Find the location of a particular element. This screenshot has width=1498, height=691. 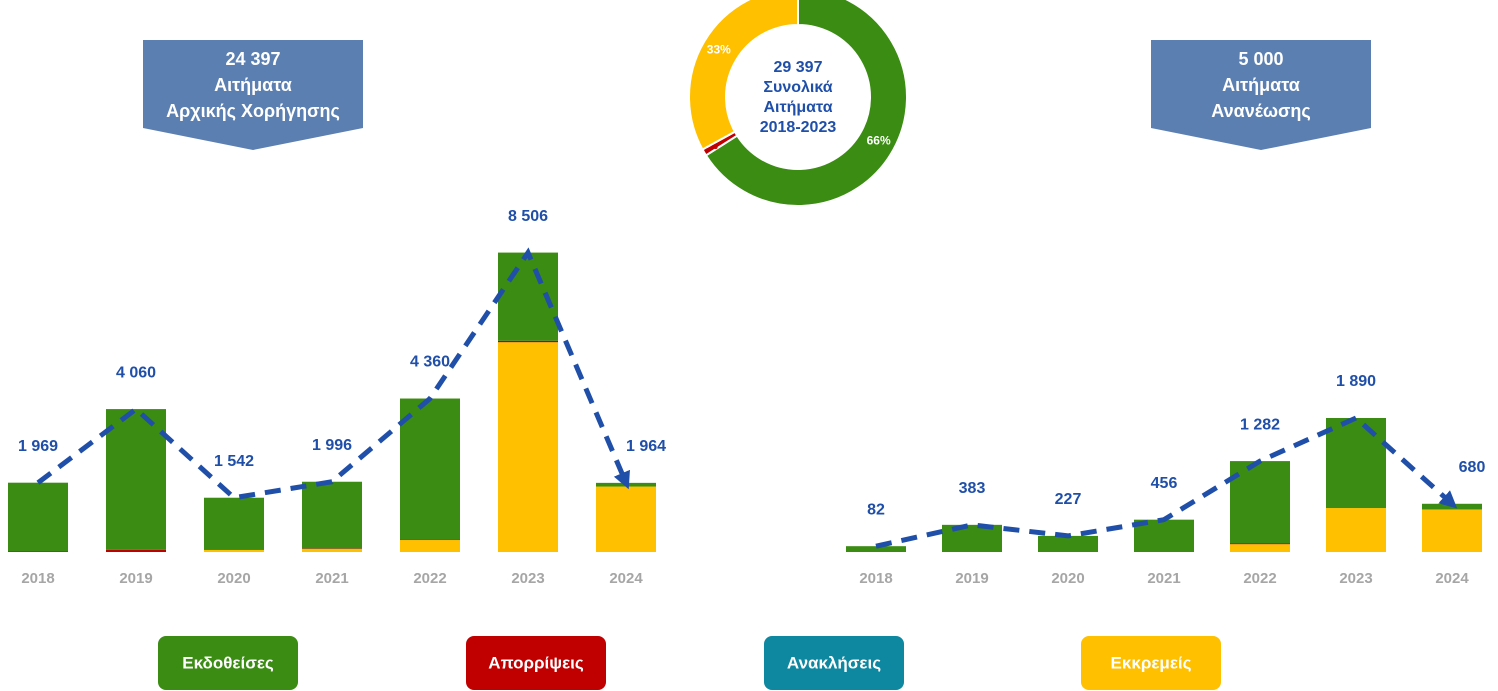

legend-label: Εκκρεμείς is located at coordinates (1151, 662).